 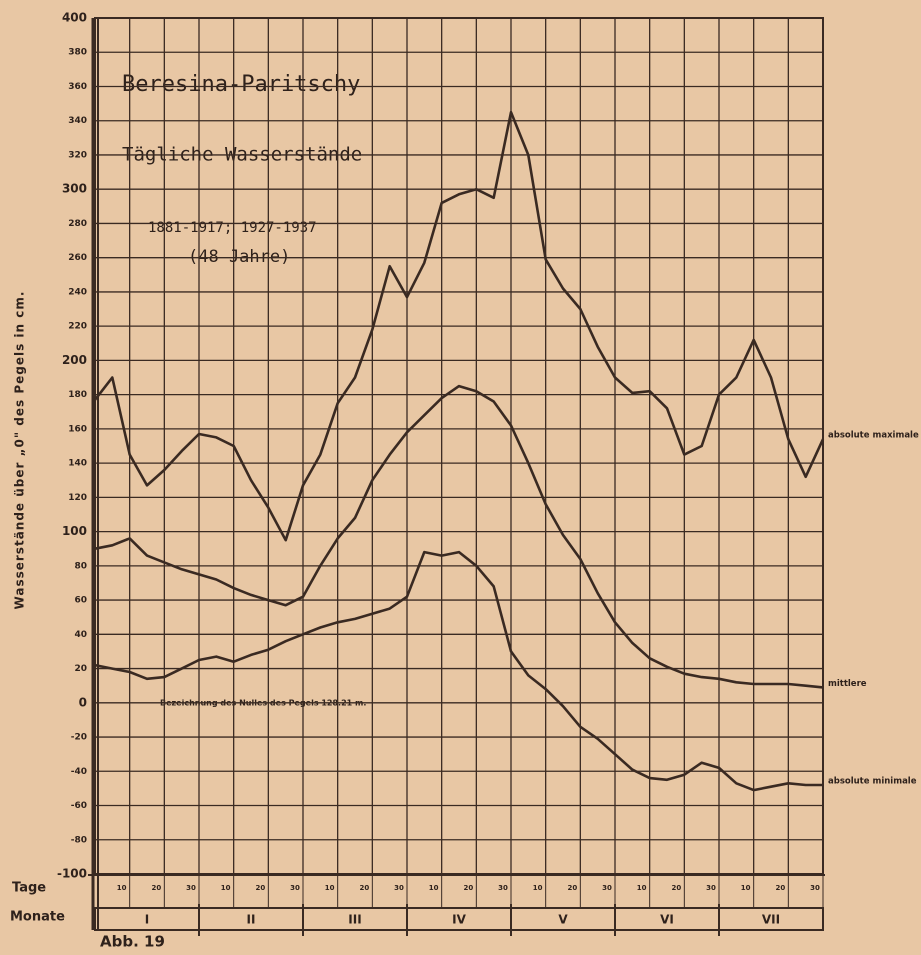 What do you see at coordinates (77, 155) in the screenshot?
I see `y-tick-label: 320` at bounding box center [77, 155].